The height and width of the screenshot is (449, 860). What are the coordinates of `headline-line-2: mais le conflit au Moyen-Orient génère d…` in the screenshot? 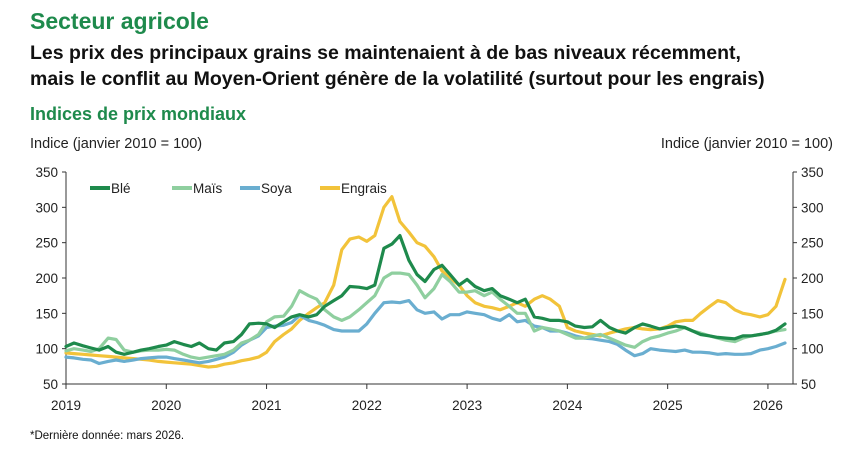 It's located at (397, 79).